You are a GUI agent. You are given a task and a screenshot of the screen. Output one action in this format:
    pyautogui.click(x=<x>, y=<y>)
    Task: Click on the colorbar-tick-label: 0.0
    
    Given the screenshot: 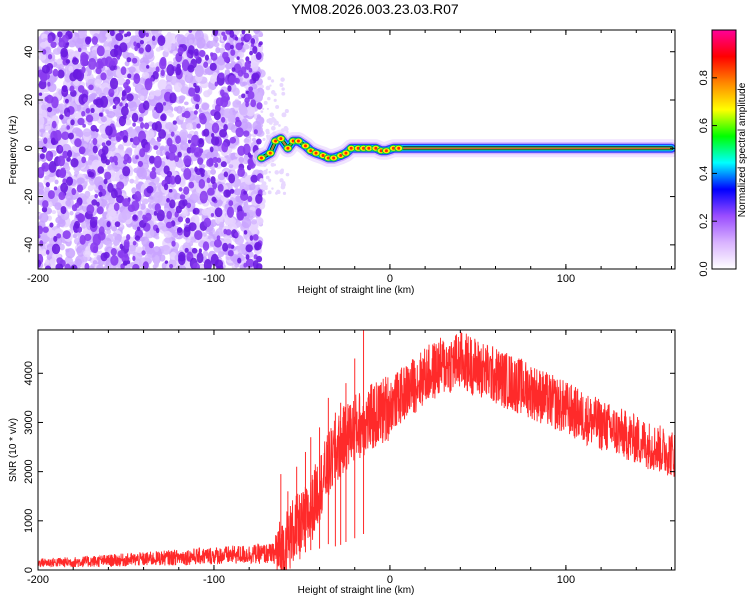 What is the action you would take?
    pyautogui.click(x=704, y=268)
    